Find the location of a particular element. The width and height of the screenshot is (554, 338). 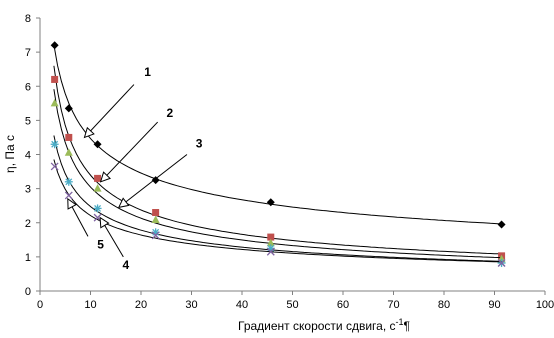

x-axis-title: Градиент скорости сдвига, с-1¶ is located at coordinates (324, 325).